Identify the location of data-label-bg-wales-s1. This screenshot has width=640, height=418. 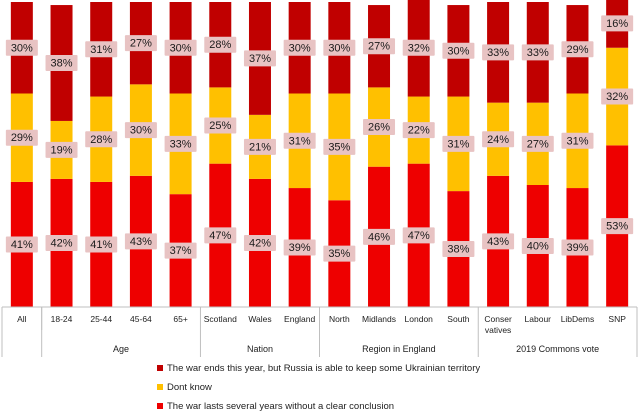
(259, 146).